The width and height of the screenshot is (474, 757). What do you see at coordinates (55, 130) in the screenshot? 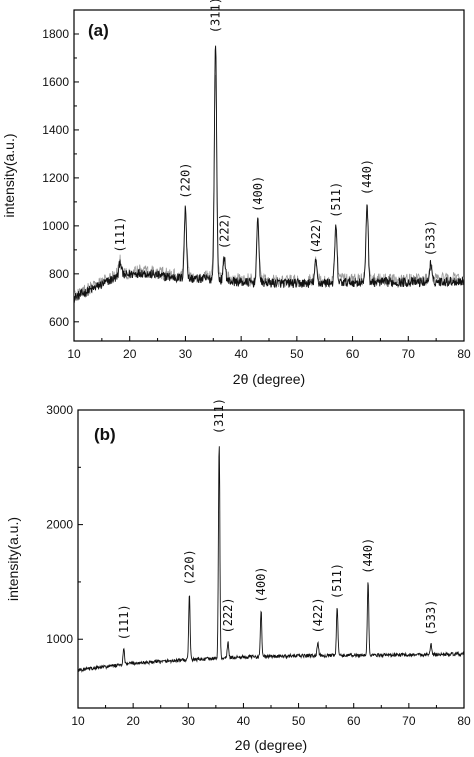
I see `y-tick-label: 1400` at bounding box center [55, 130].